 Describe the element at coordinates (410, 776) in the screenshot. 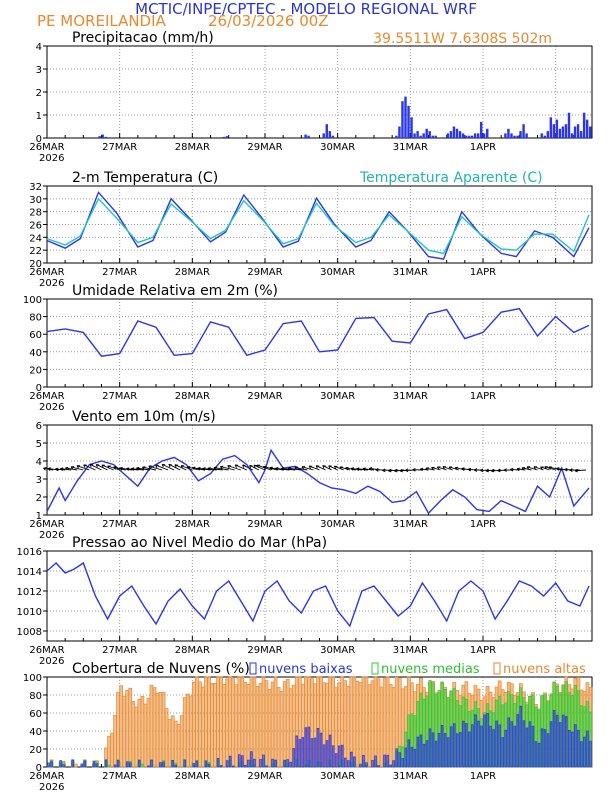

I see `x-tick-label: 31MAR` at that location.